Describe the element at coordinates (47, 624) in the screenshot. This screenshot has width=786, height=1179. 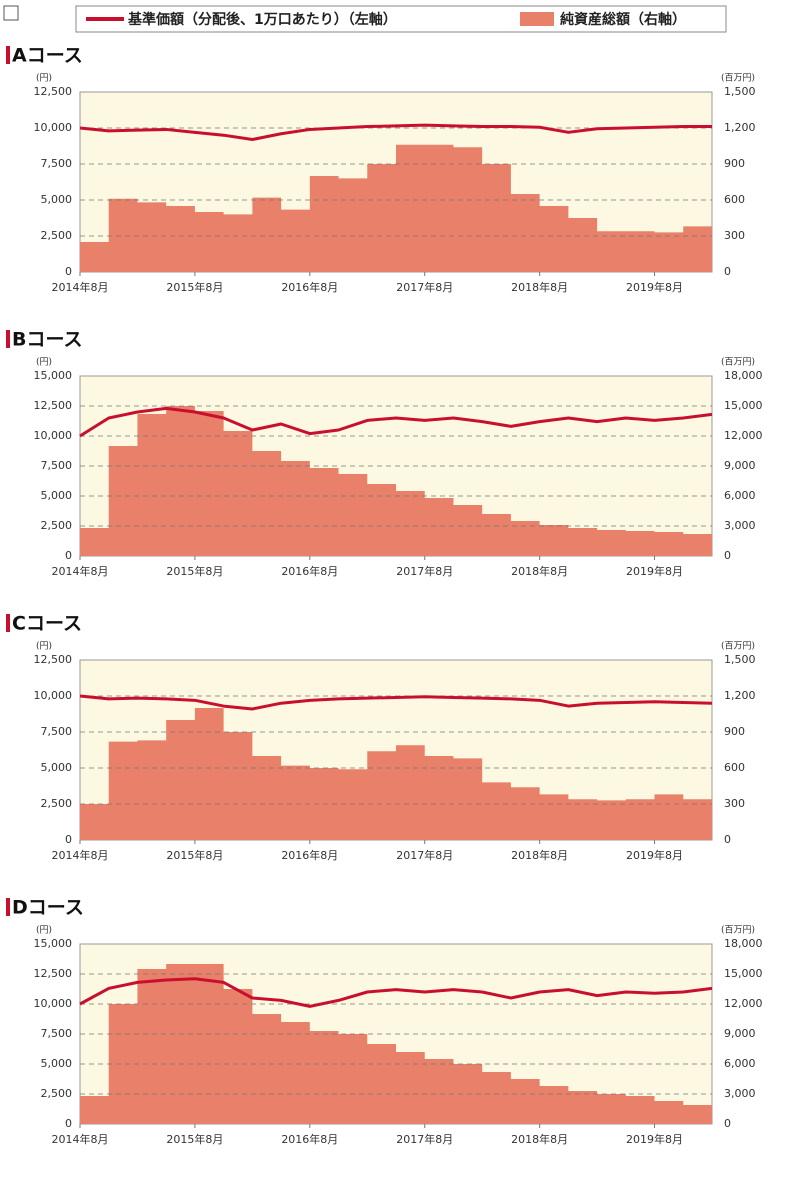
I see `chart-title: Cコース` at that location.